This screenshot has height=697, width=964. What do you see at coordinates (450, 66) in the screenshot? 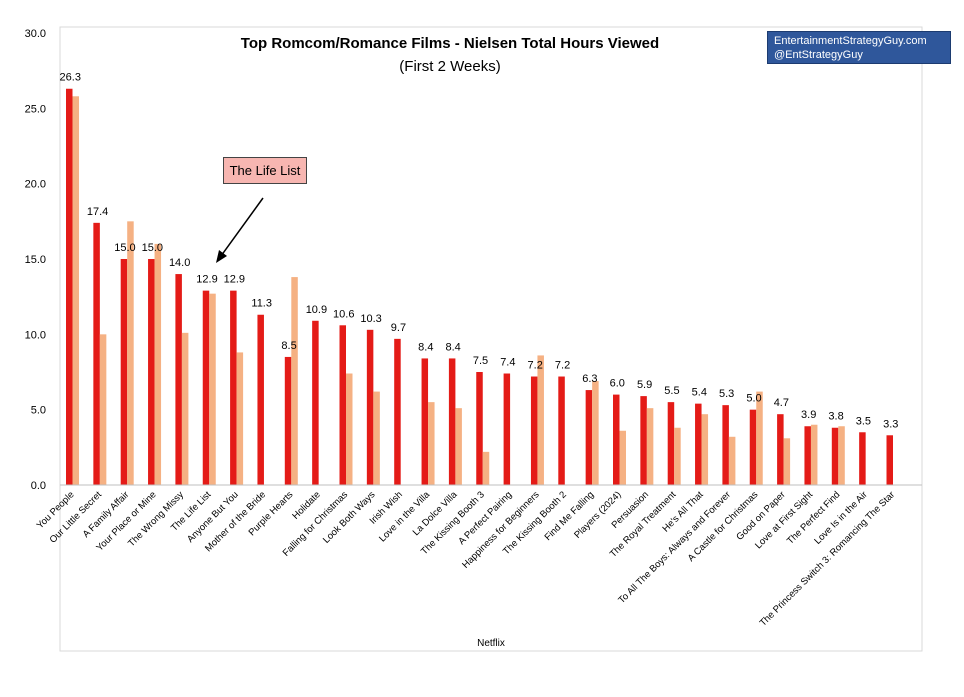
I see `chart-subtitle: (First 2 Weeks)` at bounding box center [450, 66].